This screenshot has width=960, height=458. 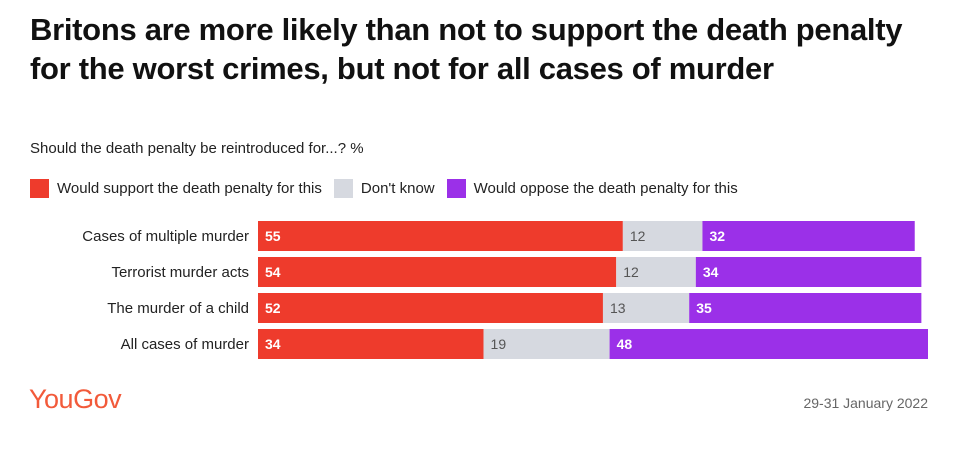 I want to click on data-label-would-support-the-death-penalty-for-this: 34, so click(x=273, y=344).